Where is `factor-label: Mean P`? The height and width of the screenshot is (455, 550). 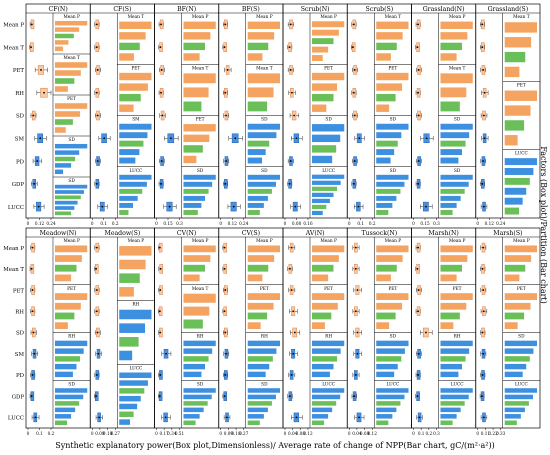
factor-label: Mean P is located at coordinates (13, 249).